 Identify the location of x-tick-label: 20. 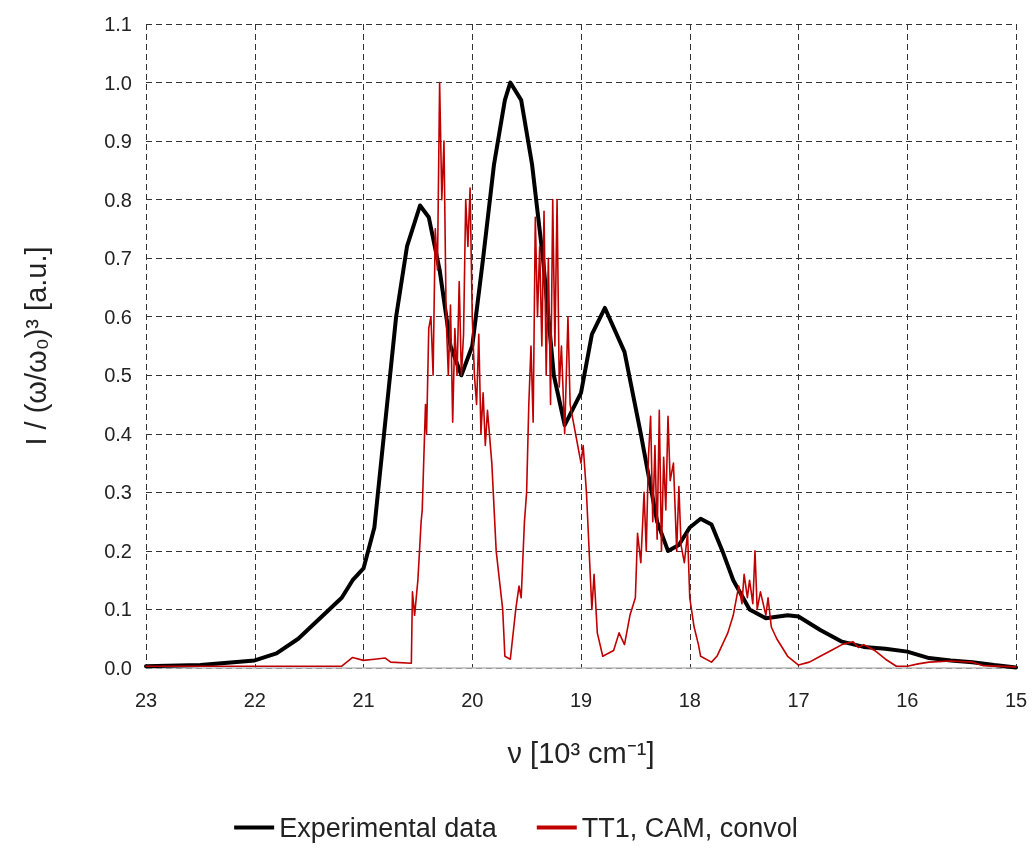
(472, 700).